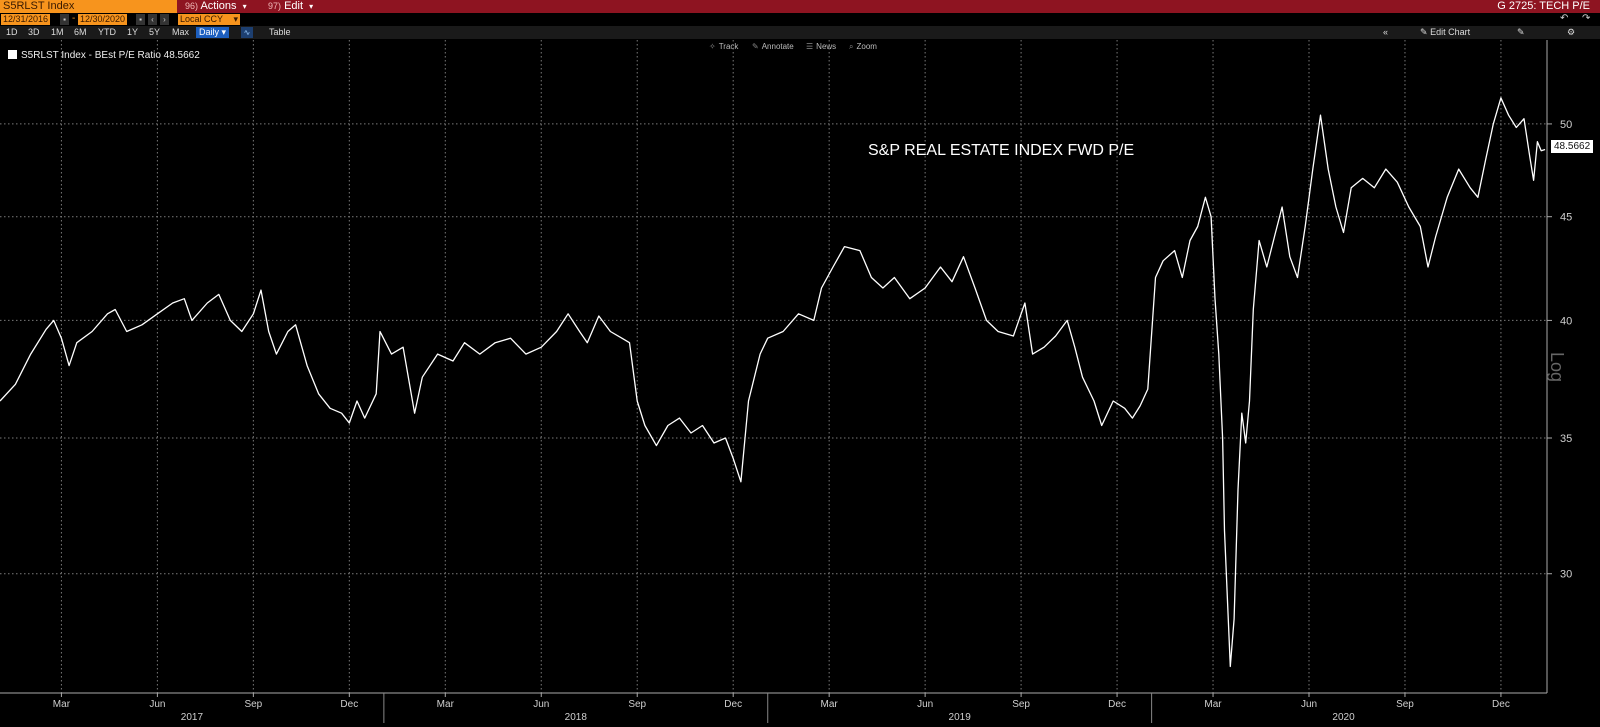 Image resolution: width=1600 pixels, height=727 pixels. I want to click on x-year-label: 2019, so click(960, 717).